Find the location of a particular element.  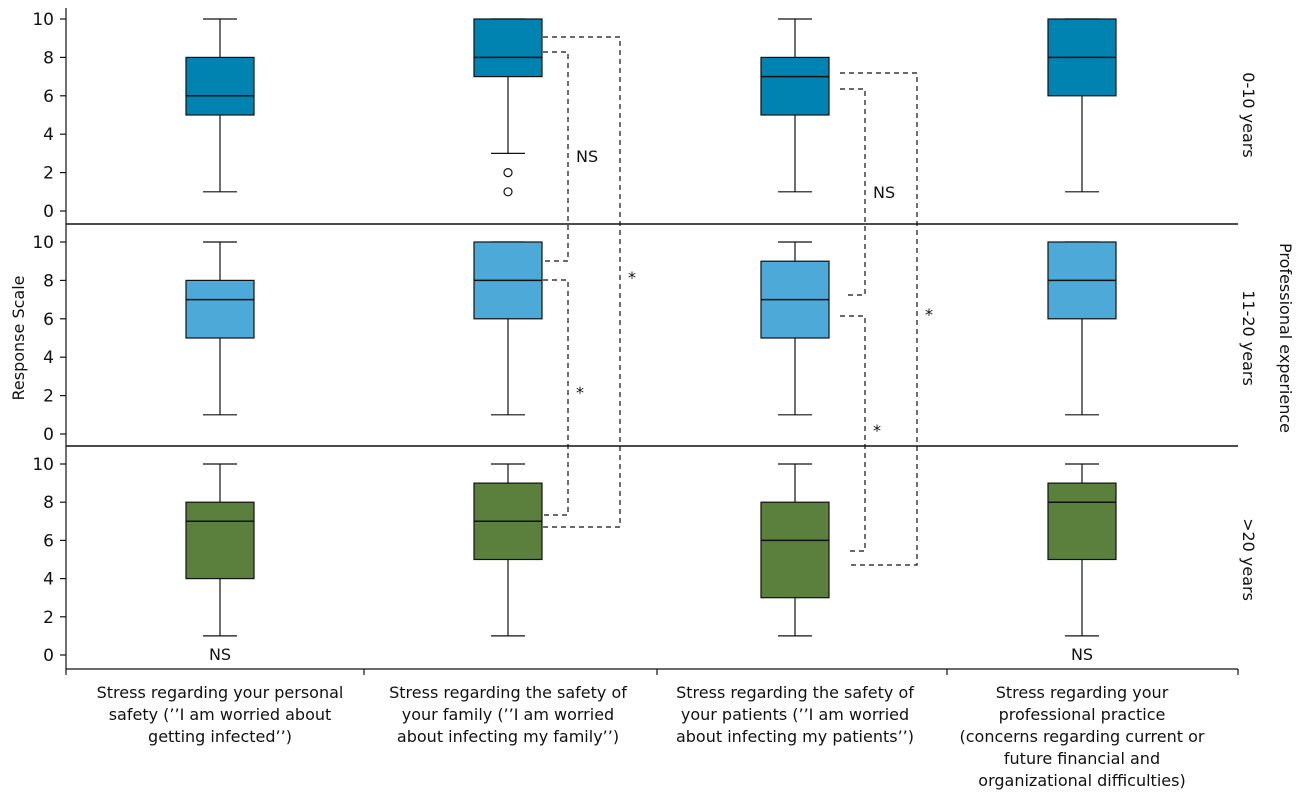

panel-label: 0-10 years is located at coordinates (1248, 114).